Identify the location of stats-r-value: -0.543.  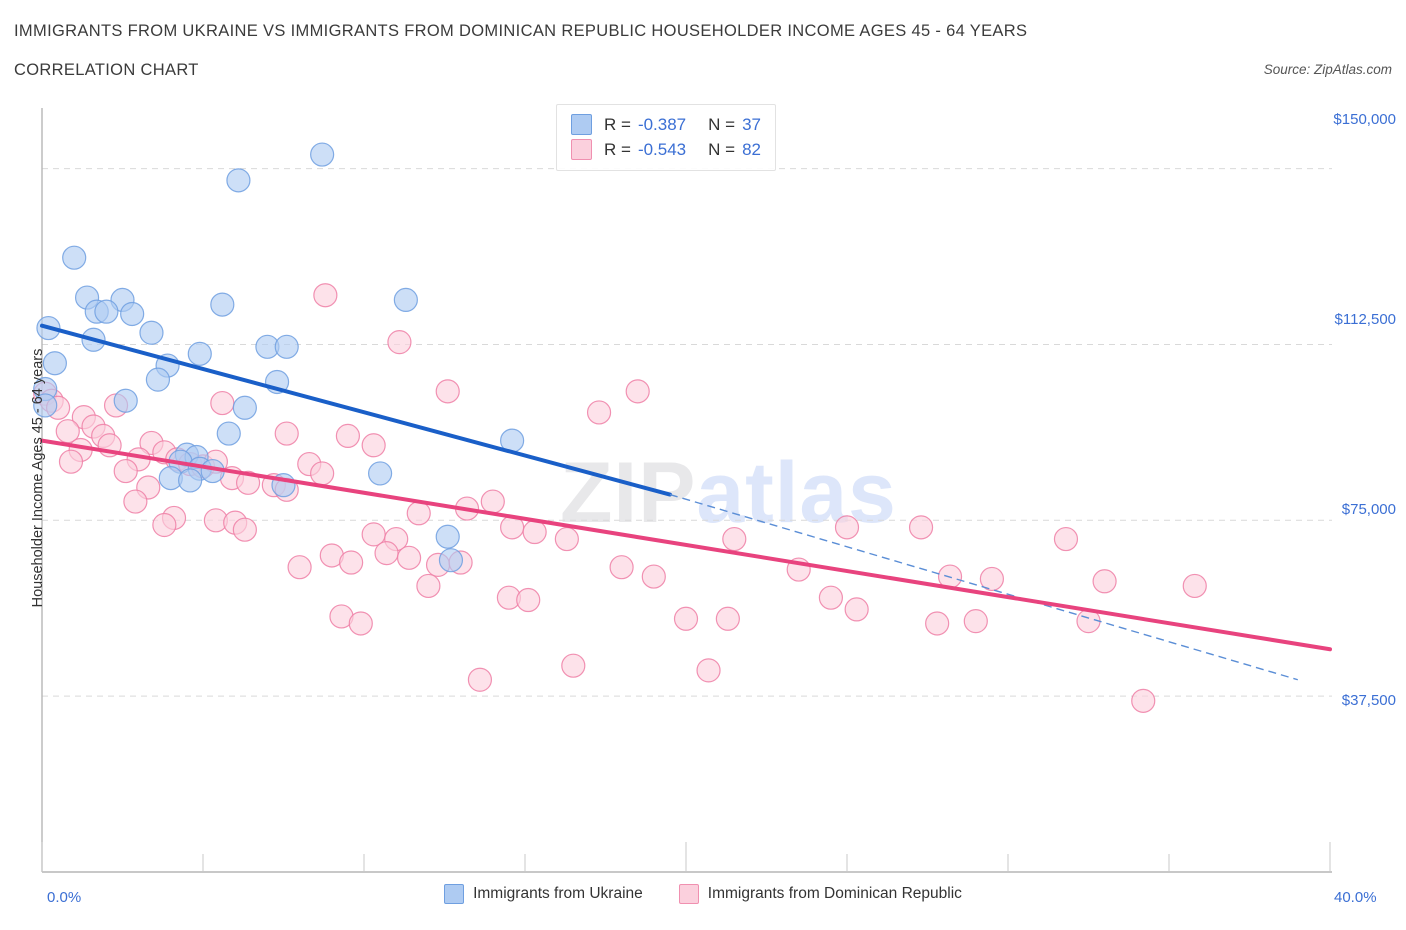
(662, 149).